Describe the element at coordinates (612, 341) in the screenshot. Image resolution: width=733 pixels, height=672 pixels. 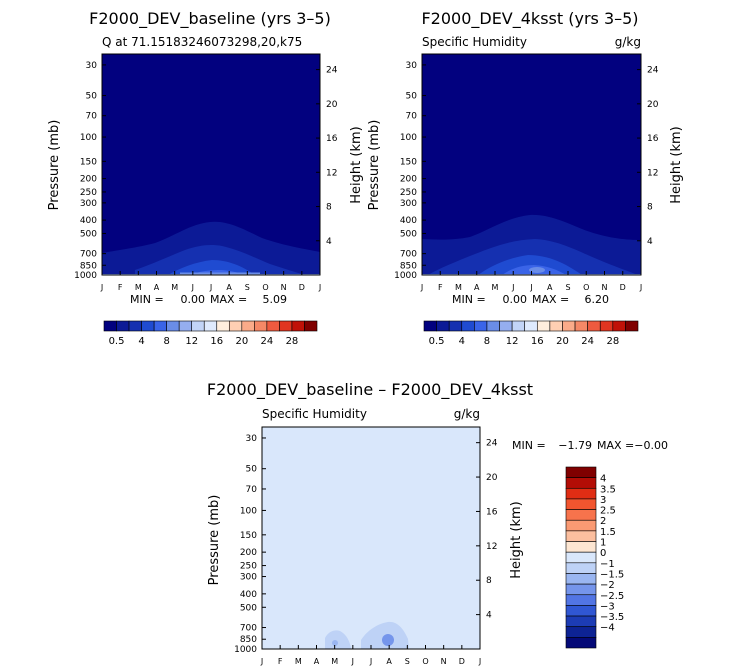
I see `colorbar-label: 28` at that location.